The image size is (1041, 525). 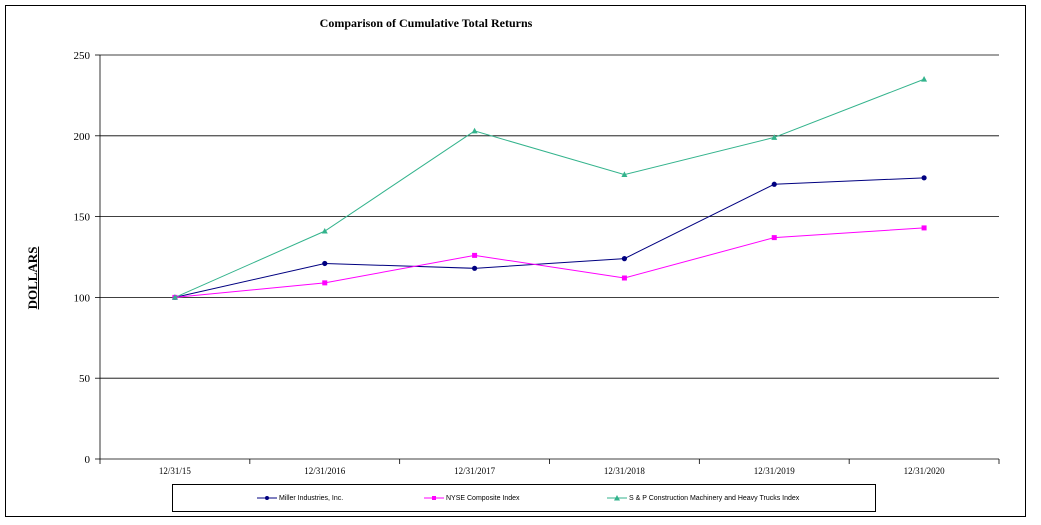 I want to click on y-tick-label: 0, so click(x=88, y=460).